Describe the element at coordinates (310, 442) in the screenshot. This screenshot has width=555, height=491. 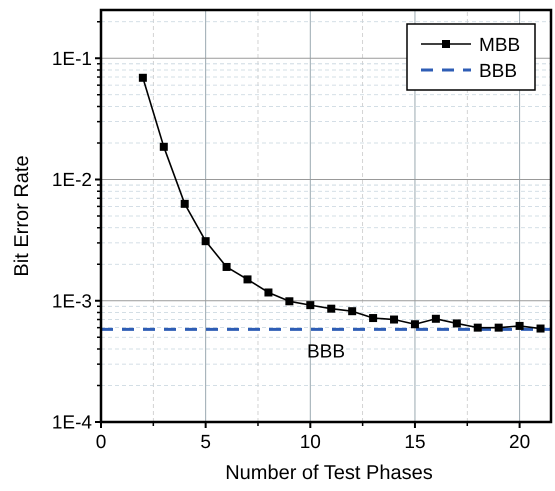
I see `x-tick-label: 10` at that location.